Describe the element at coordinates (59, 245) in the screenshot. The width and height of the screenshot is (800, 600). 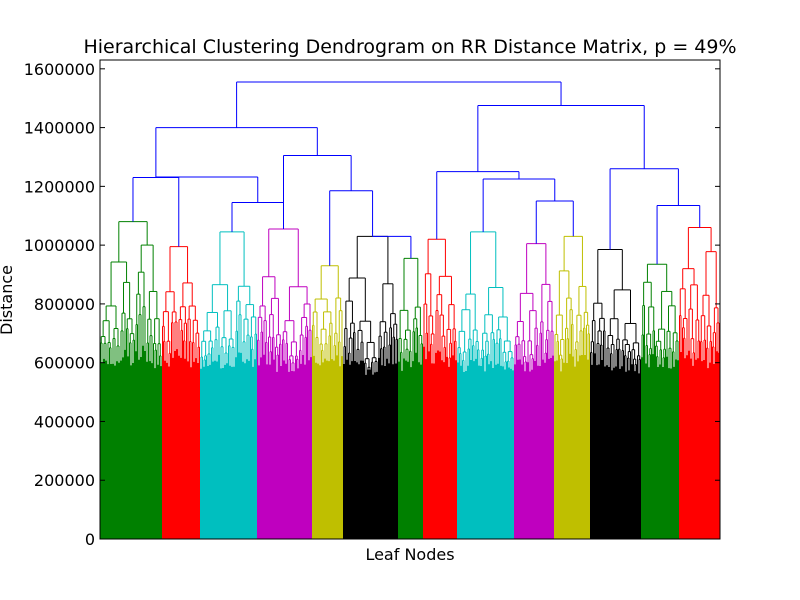
I see `y-tick-label: 1000000` at that location.